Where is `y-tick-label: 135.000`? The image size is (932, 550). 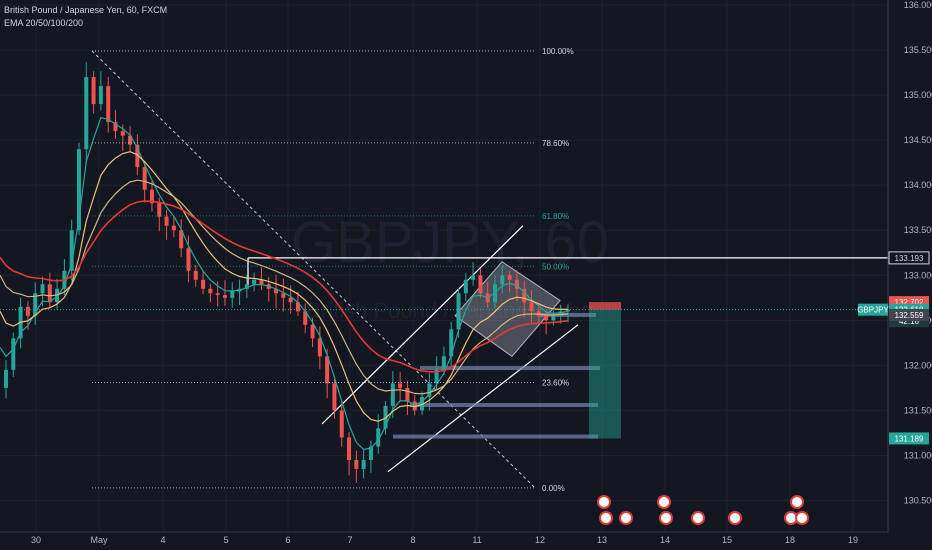 y-tick-label: 135.000 is located at coordinates (918, 95).